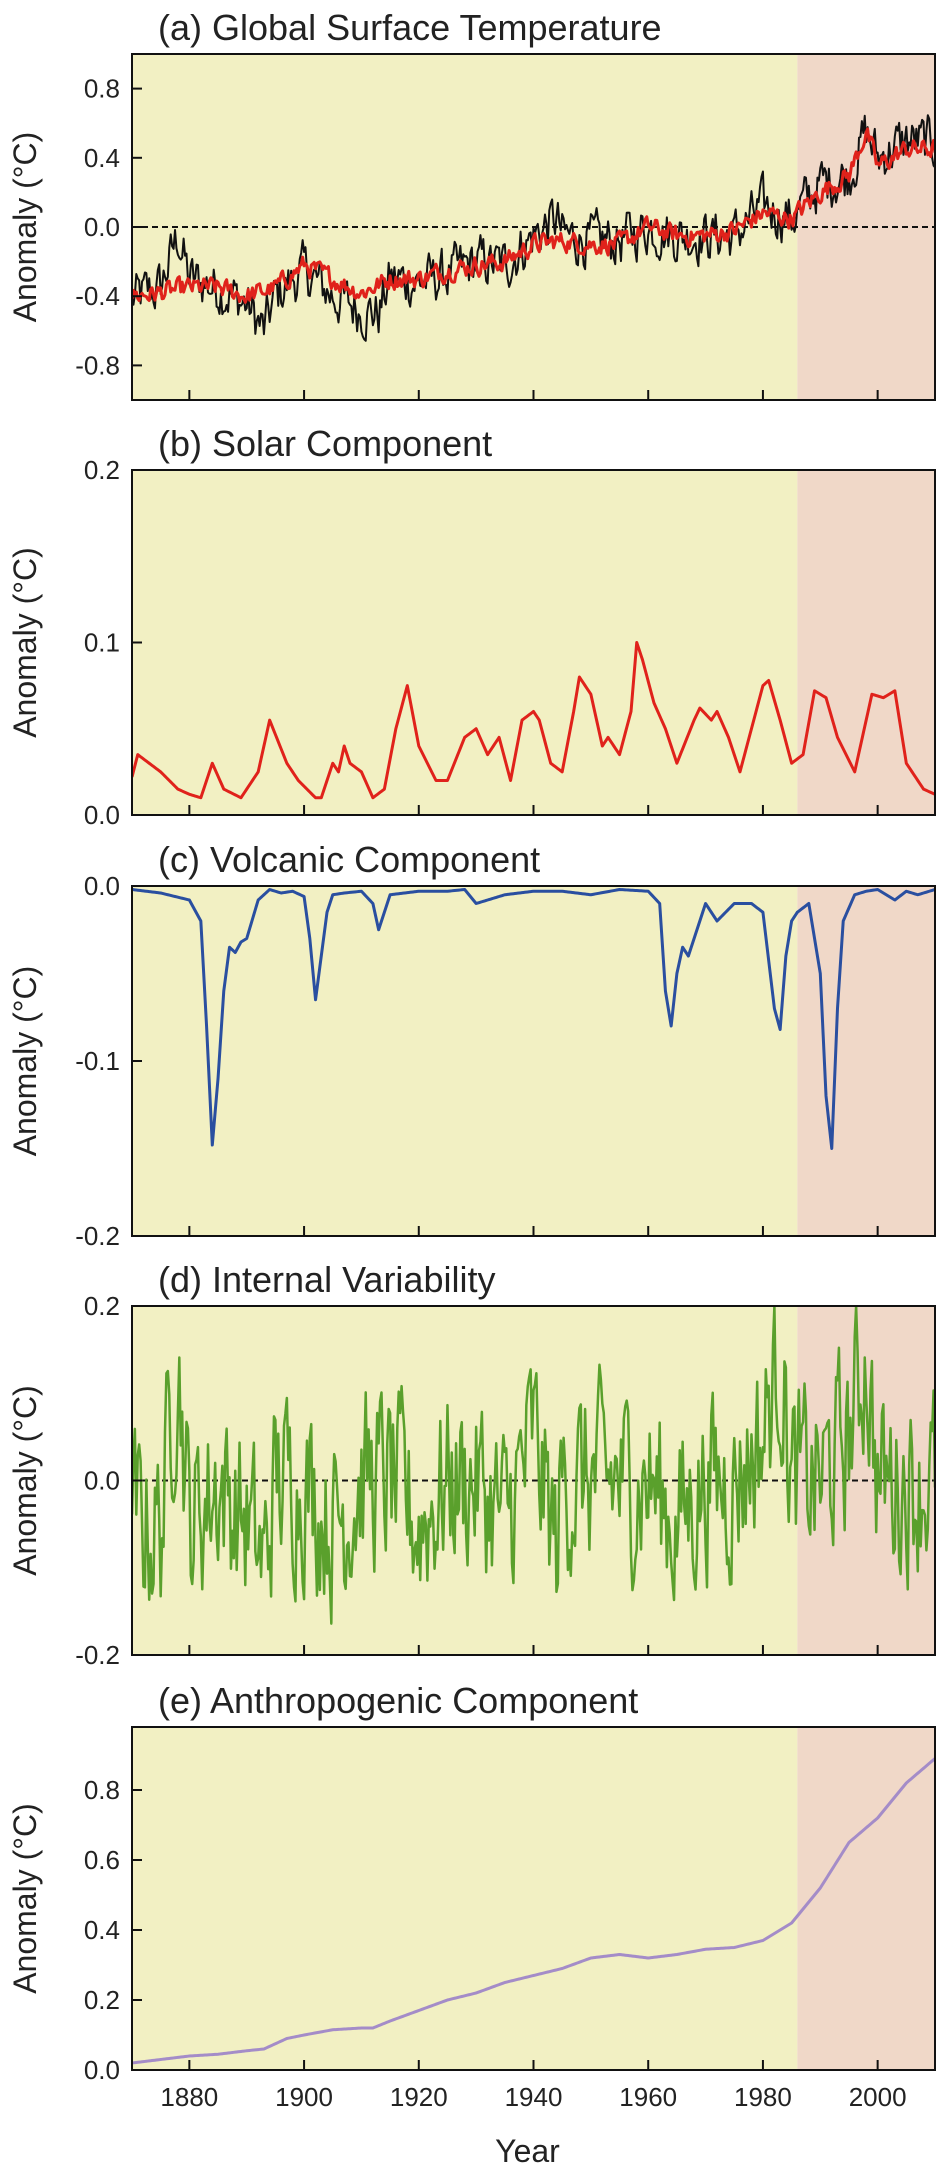 This screenshot has height=2181, width=945. What do you see at coordinates (410, 27) in the screenshot?
I see `panel-title: (a) Global Surface Temperature` at bounding box center [410, 27].